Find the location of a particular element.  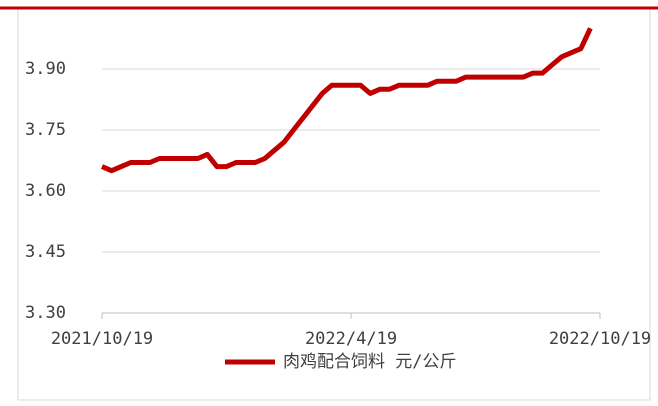

x-tick-label: 2022/4/19 is located at coordinates (351, 339).